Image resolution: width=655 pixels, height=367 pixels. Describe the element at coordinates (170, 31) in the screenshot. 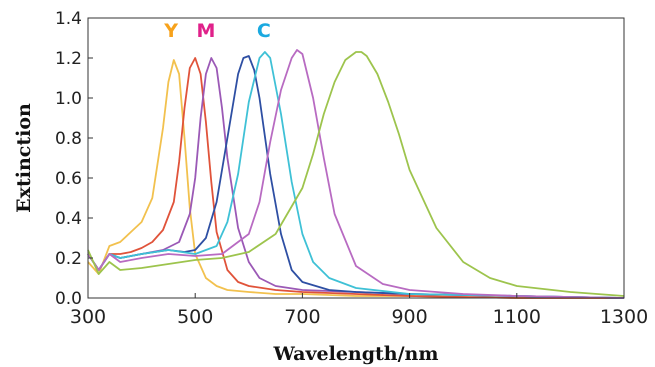

I see `peak-label-y: Y` at that location.